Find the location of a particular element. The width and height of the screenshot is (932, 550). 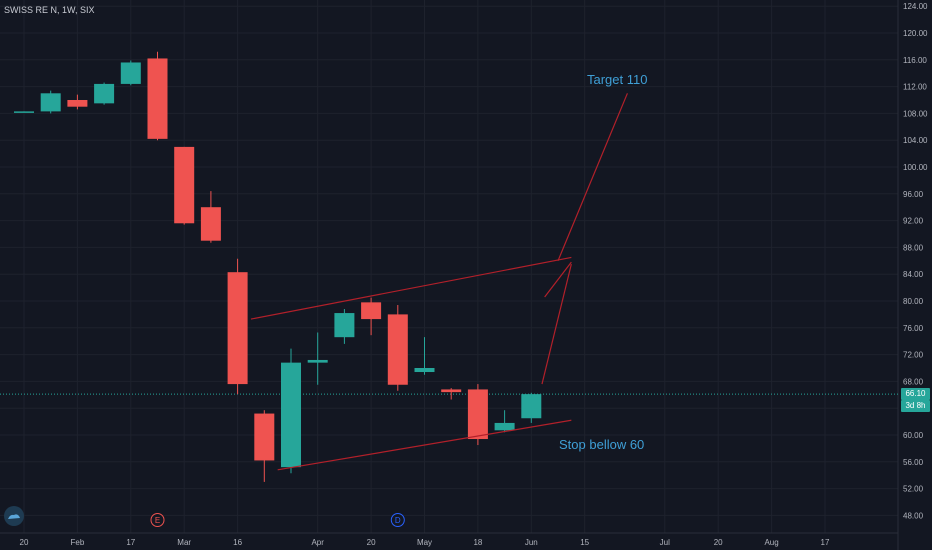

y-tick-label: 84.00 is located at coordinates (913, 274).